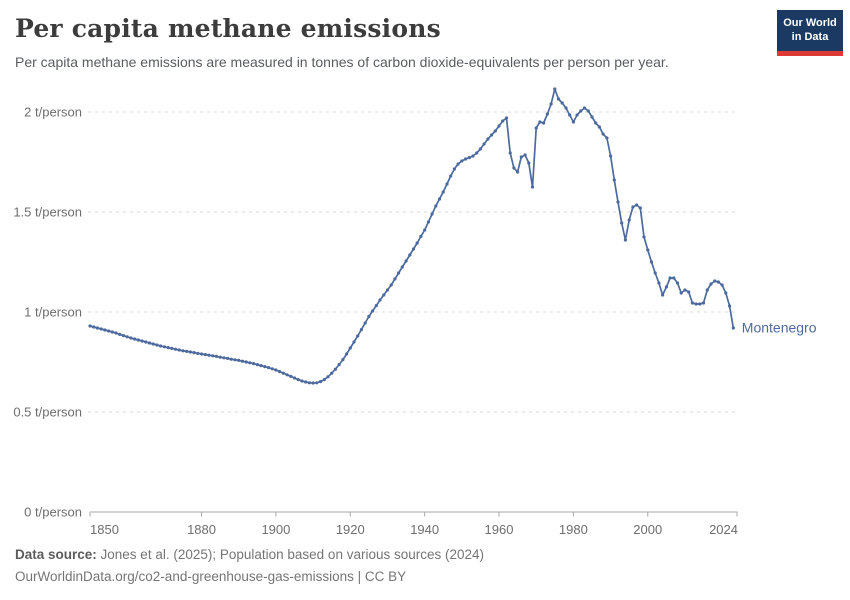 The image size is (850, 600). What do you see at coordinates (810, 33) in the screenshot?
I see `owid-logo: Our World in Data` at bounding box center [810, 33].